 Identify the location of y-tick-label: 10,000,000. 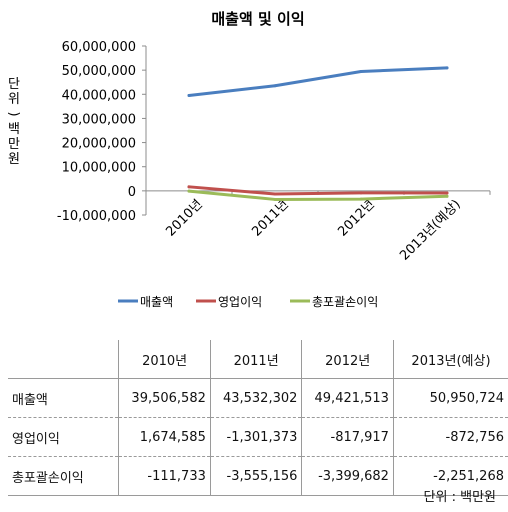
(99, 168).